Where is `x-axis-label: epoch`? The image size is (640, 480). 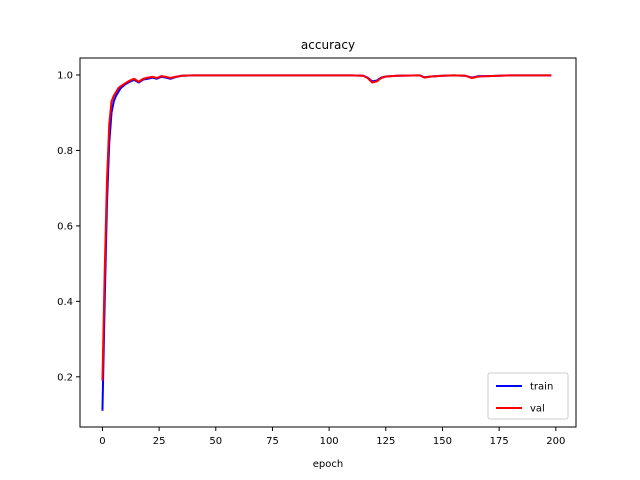
x-axis-label: epoch is located at coordinates (328, 464).